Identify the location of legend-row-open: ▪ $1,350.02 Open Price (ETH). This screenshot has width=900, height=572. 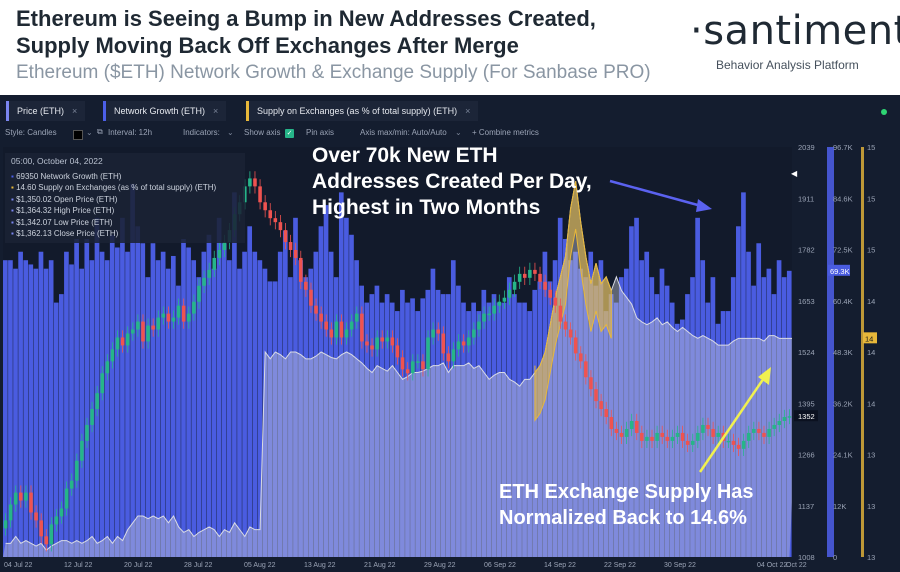
(64, 199).